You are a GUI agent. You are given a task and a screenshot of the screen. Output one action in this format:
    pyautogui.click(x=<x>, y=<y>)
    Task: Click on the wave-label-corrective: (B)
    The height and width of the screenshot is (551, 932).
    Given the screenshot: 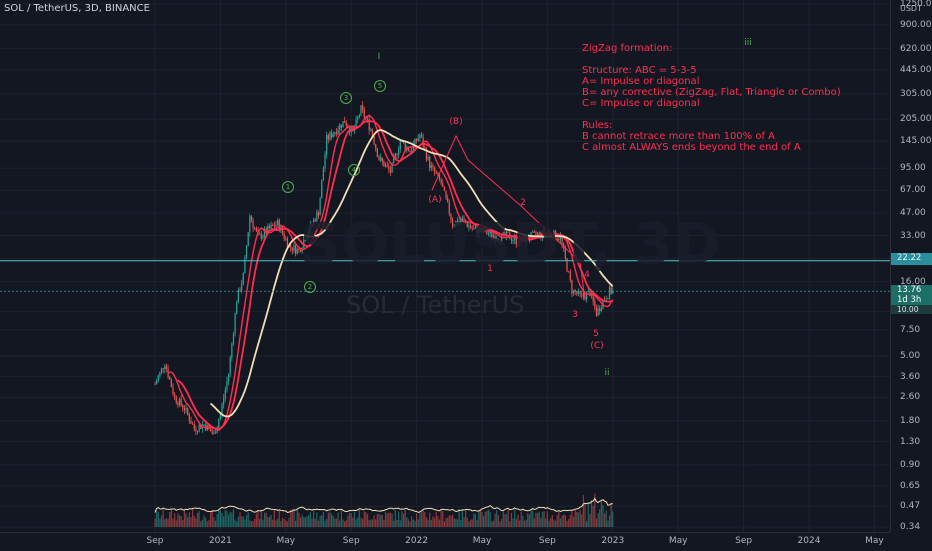 What is the action you would take?
    pyautogui.click(x=456, y=122)
    